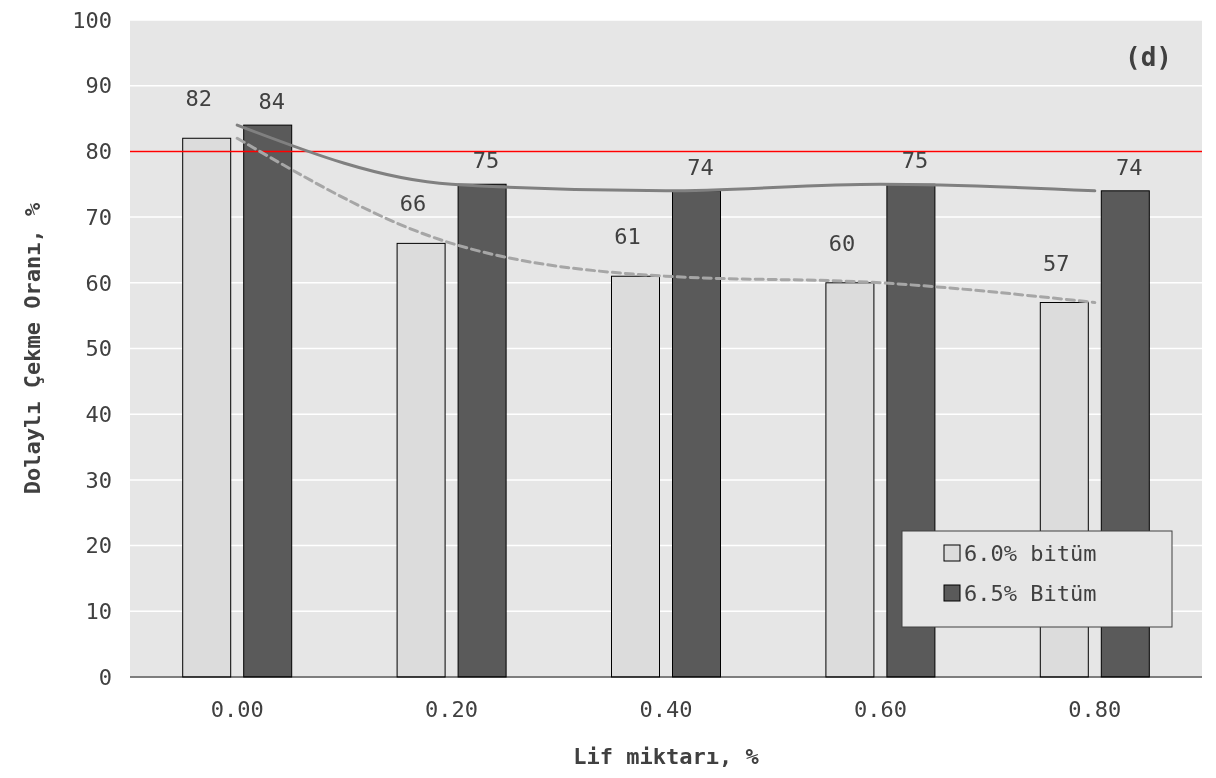 The image size is (1216, 778). Describe the element at coordinates (32, 348) in the screenshot. I see `y-axis-title: Dolaylı Çekme Oranı, %` at that location.